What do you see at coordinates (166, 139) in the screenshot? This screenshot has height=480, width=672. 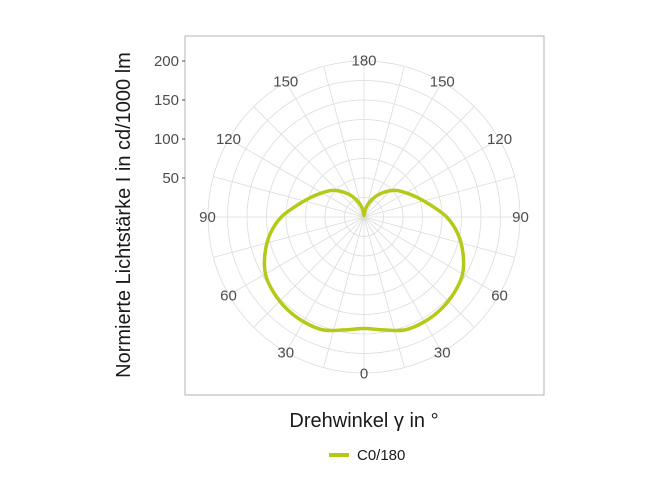 I see `radial-tick-label: 100` at bounding box center [166, 139].